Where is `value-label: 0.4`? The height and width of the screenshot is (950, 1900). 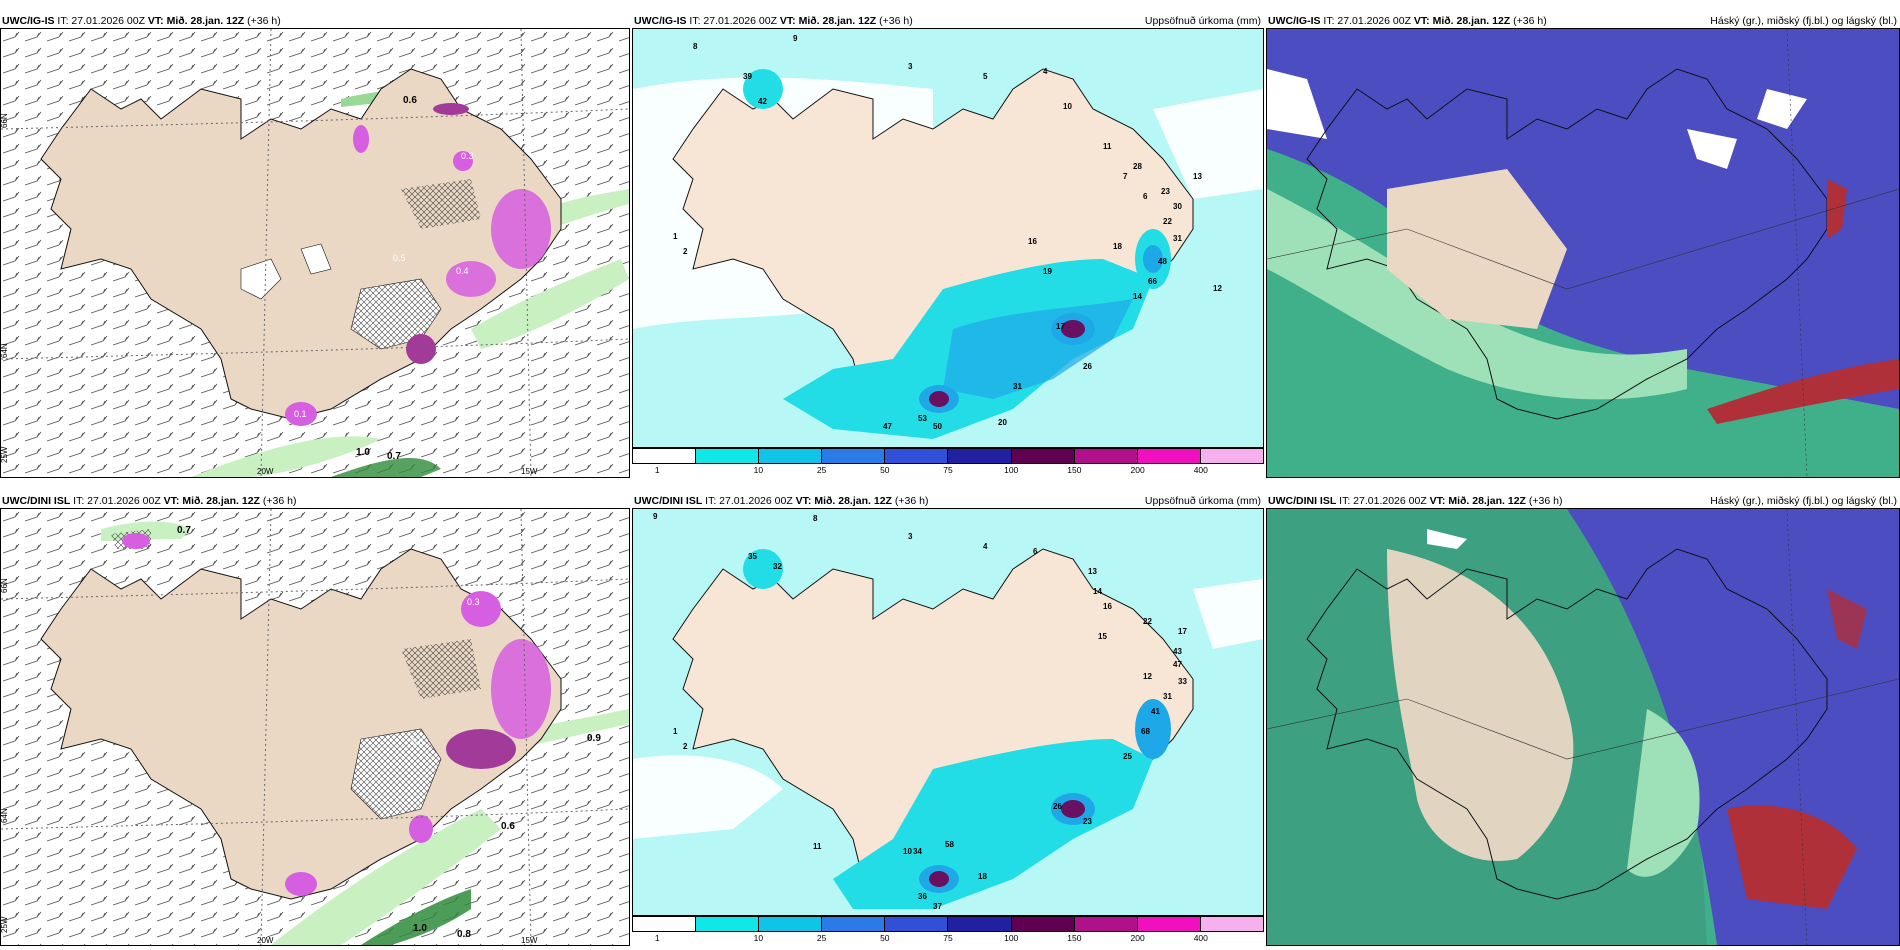 value-label: 0.4 is located at coordinates (462, 271).